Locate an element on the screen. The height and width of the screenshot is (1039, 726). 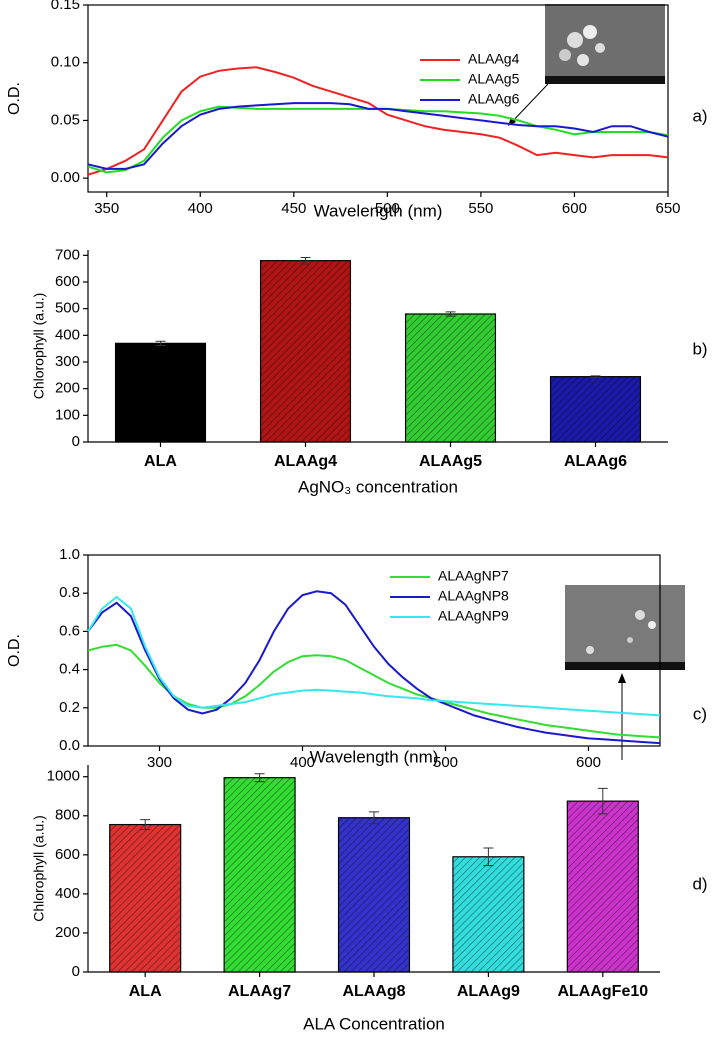
x-tick-label: 650 is located at coordinates (667, 208).